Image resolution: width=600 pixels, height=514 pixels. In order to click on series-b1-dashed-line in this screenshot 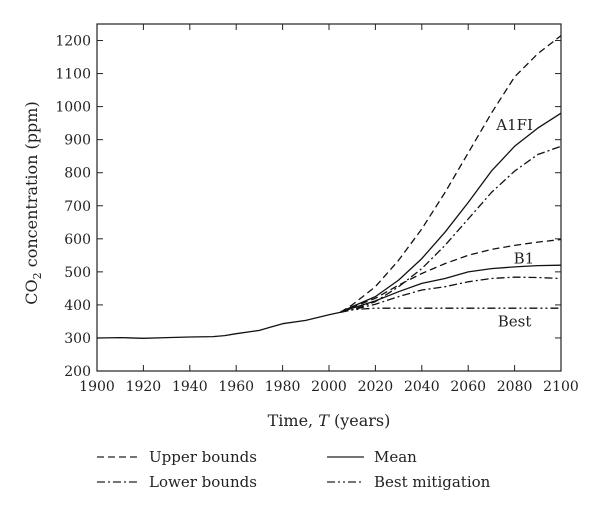, I will do `click(451, 275)`.